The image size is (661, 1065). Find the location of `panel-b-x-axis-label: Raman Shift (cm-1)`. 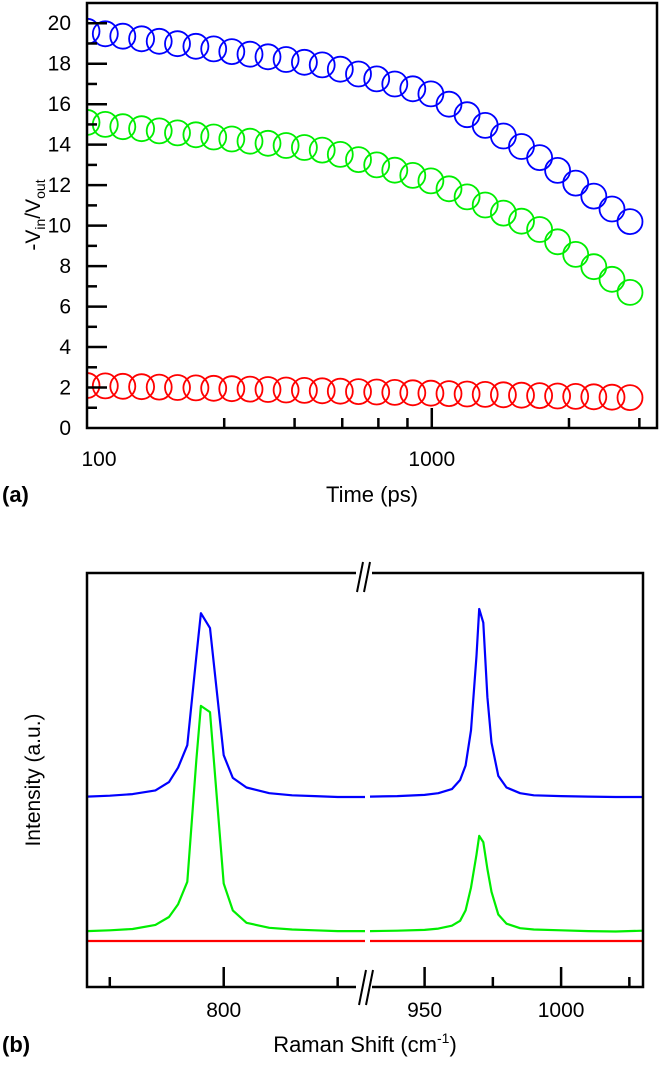

panel-b-x-axis-label: Raman Shift (cm-1) is located at coordinates (365, 1043).